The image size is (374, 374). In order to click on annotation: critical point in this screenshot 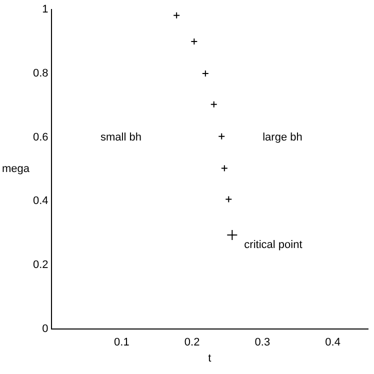, I will do `click(273, 244)`.